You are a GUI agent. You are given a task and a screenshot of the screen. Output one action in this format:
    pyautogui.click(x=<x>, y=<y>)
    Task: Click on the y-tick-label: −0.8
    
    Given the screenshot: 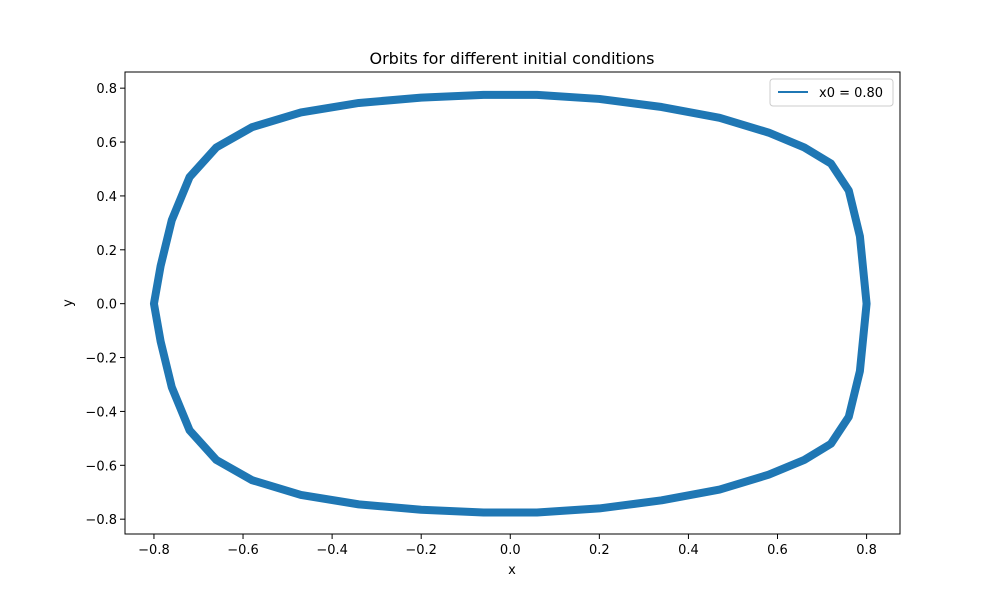 What is the action you would take?
    pyautogui.click(x=101, y=520)
    